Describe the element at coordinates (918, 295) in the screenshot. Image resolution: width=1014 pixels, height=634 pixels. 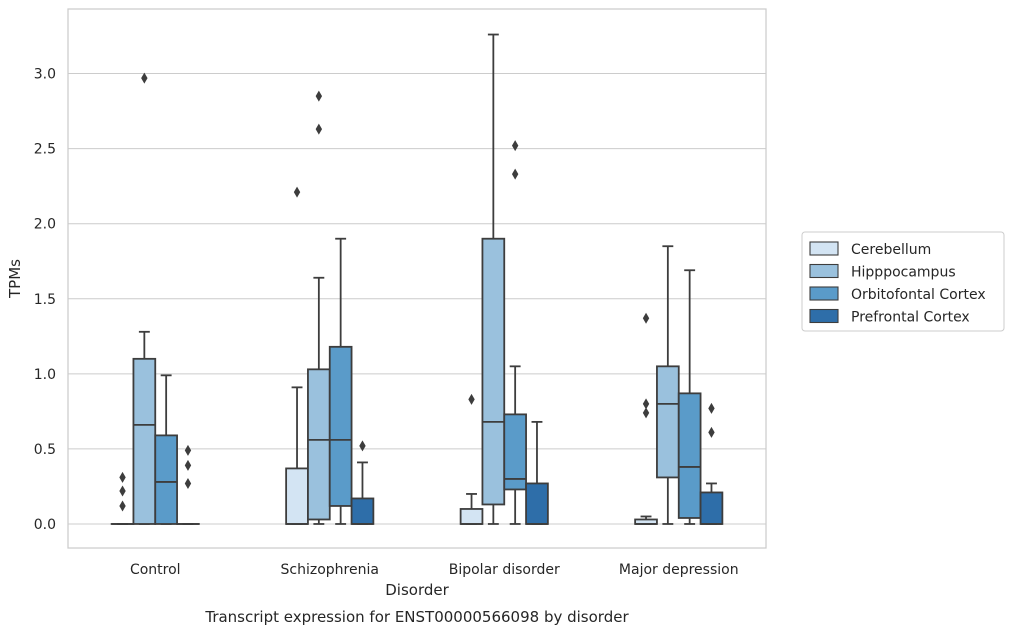
I see `legend-label: Orbitofontal Cortex` at that location.